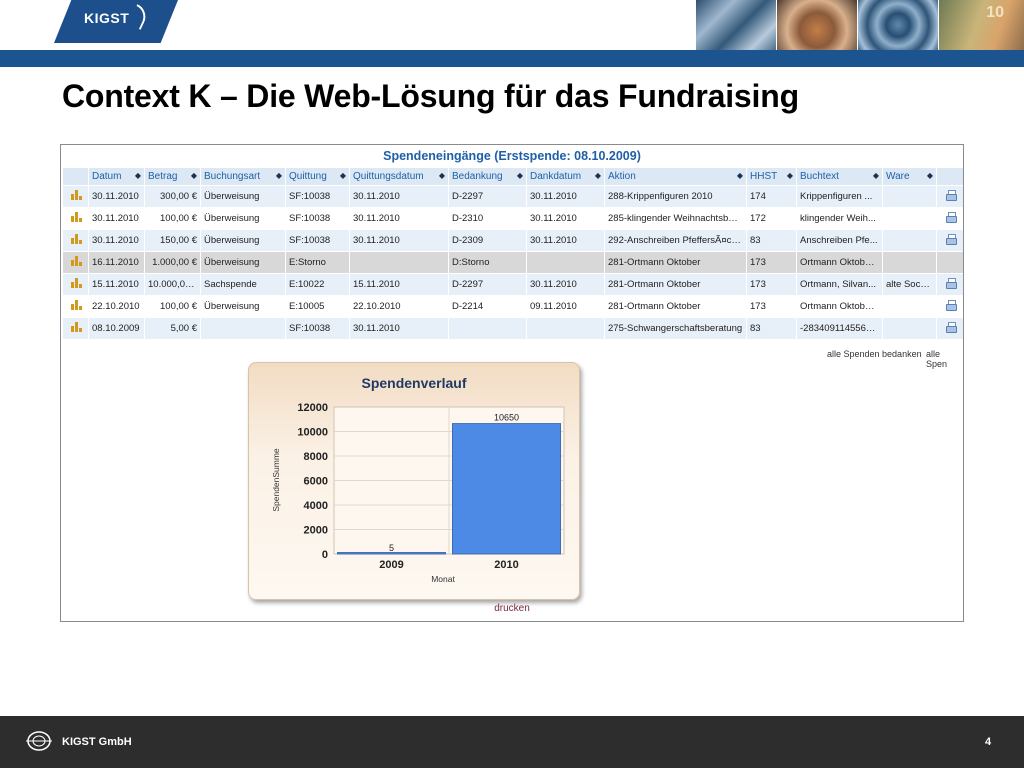 Image resolution: width=1024 pixels, height=768 pixels. I want to click on column-header-quittungsdatum: Quittungsdatum ◆, so click(399, 176).